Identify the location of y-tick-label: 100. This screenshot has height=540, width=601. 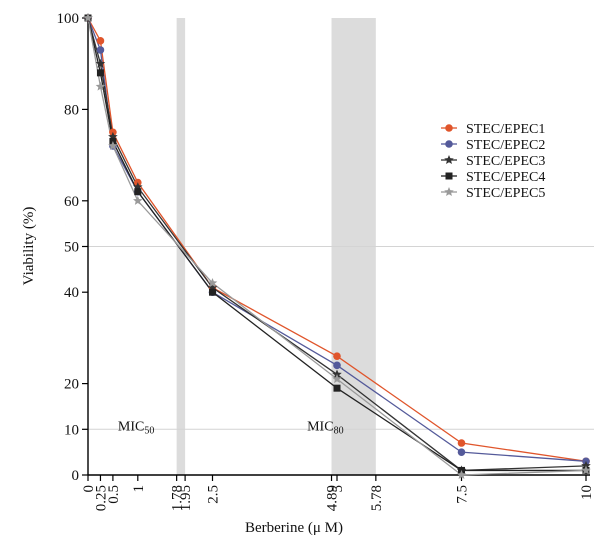
(68, 19).